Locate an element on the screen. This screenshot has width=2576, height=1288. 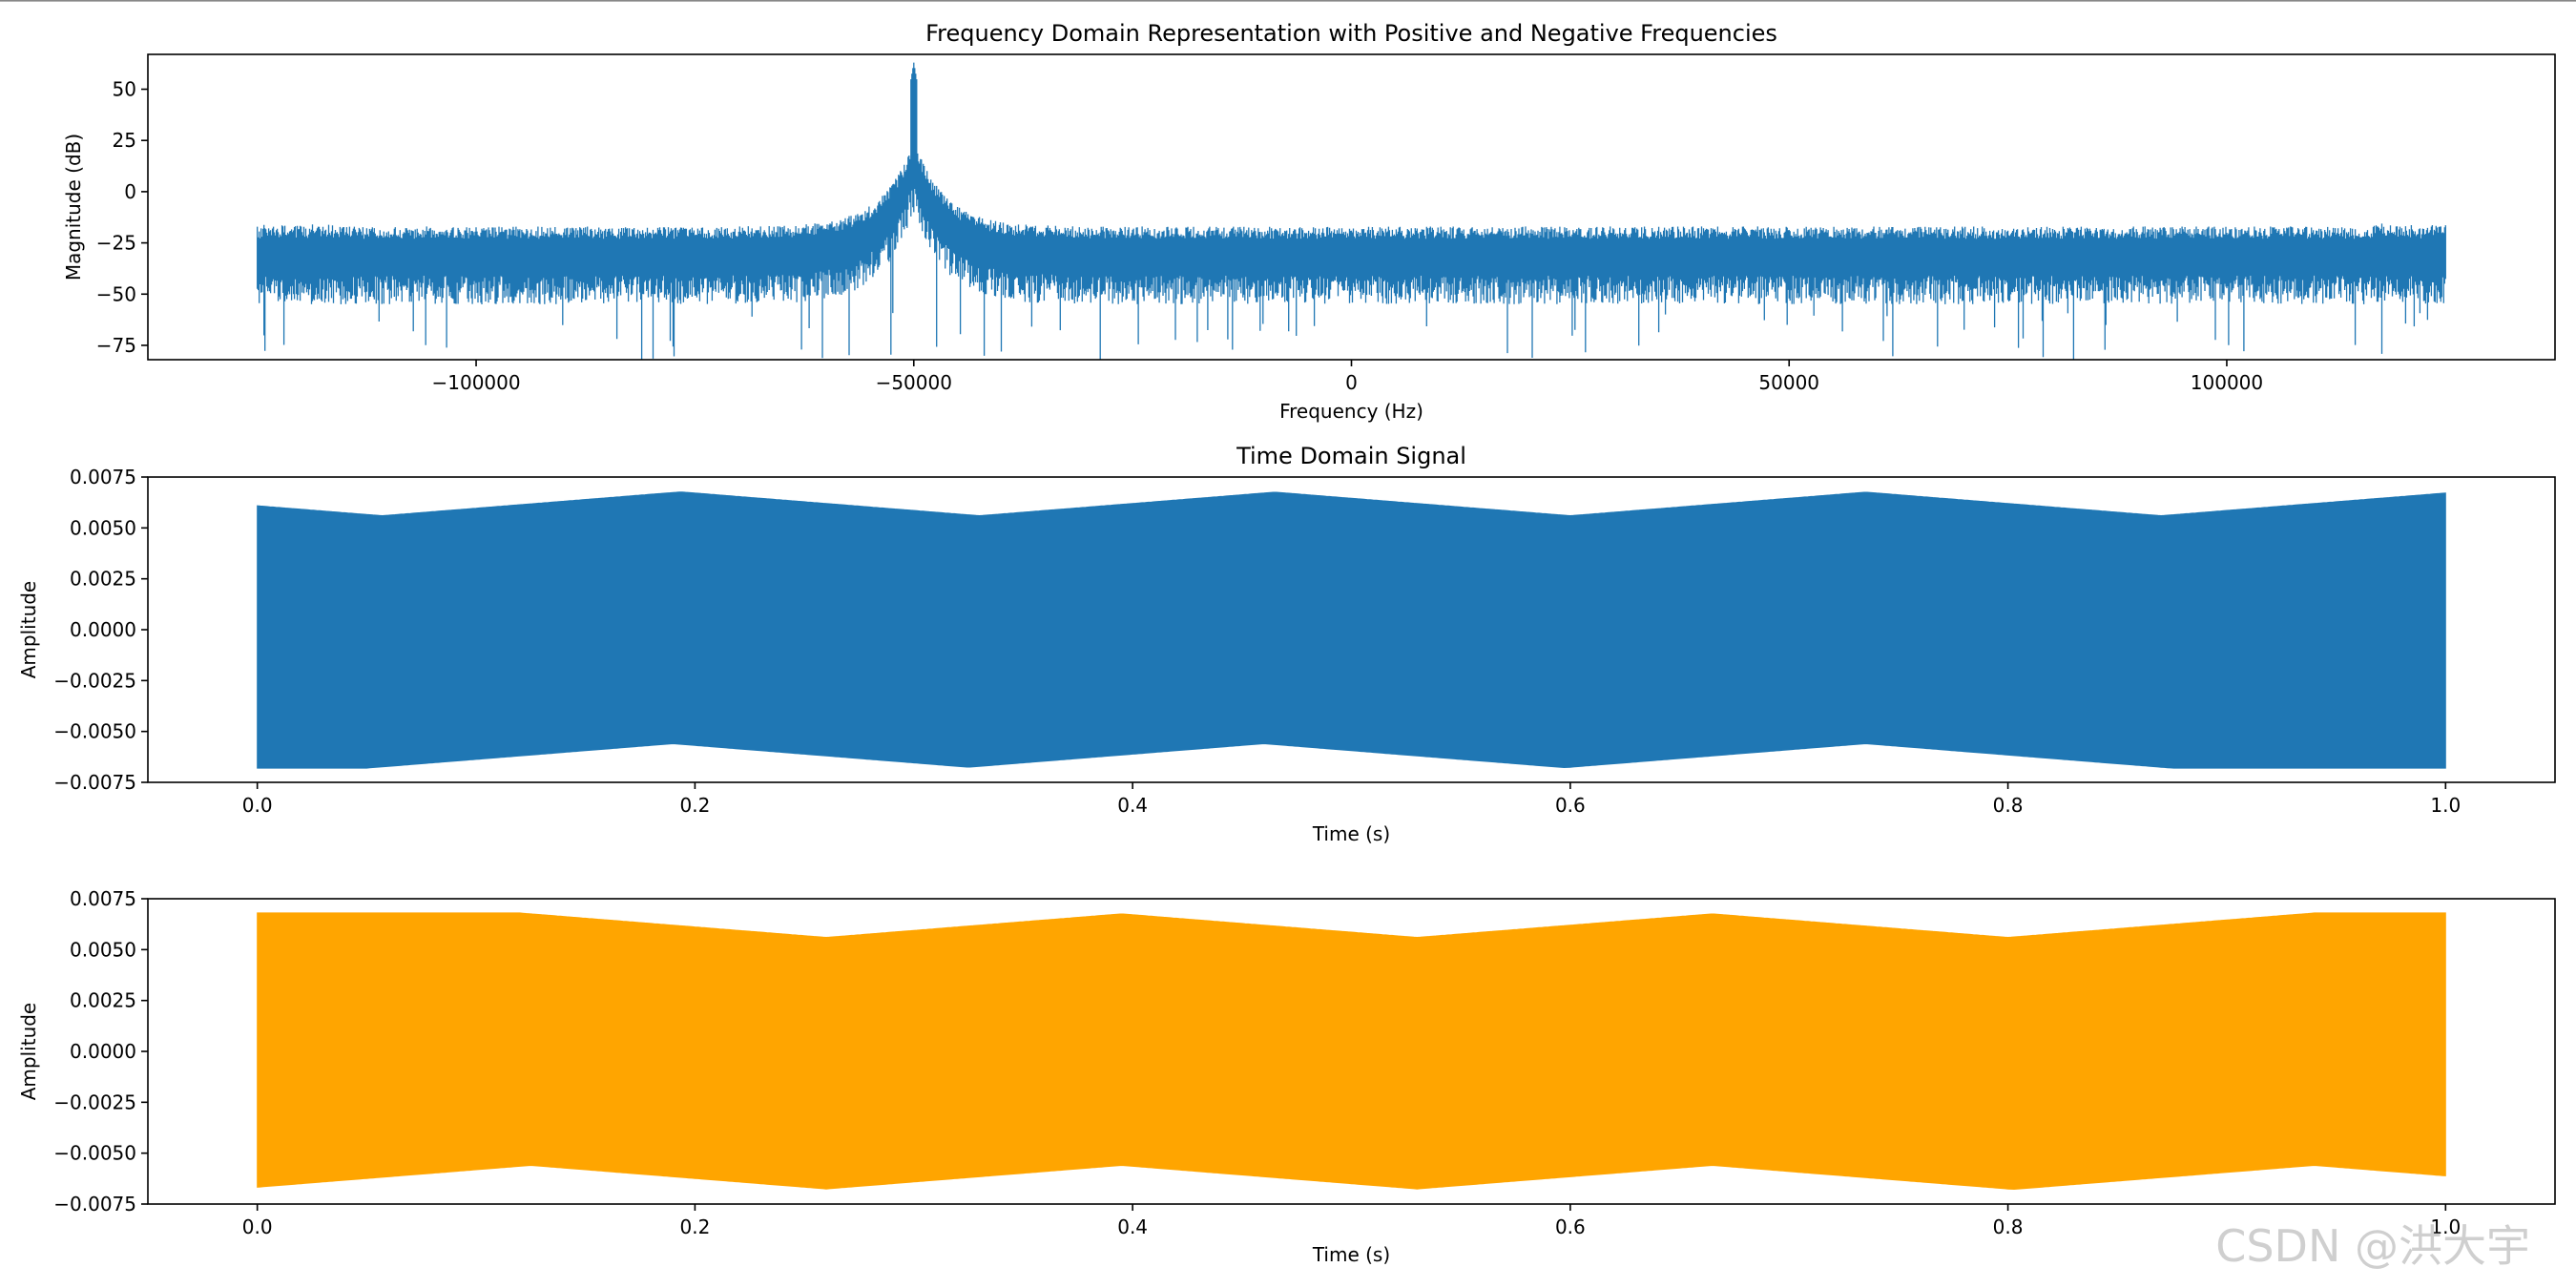
x-tick-label: −50000 is located at coordinates (914, 382).